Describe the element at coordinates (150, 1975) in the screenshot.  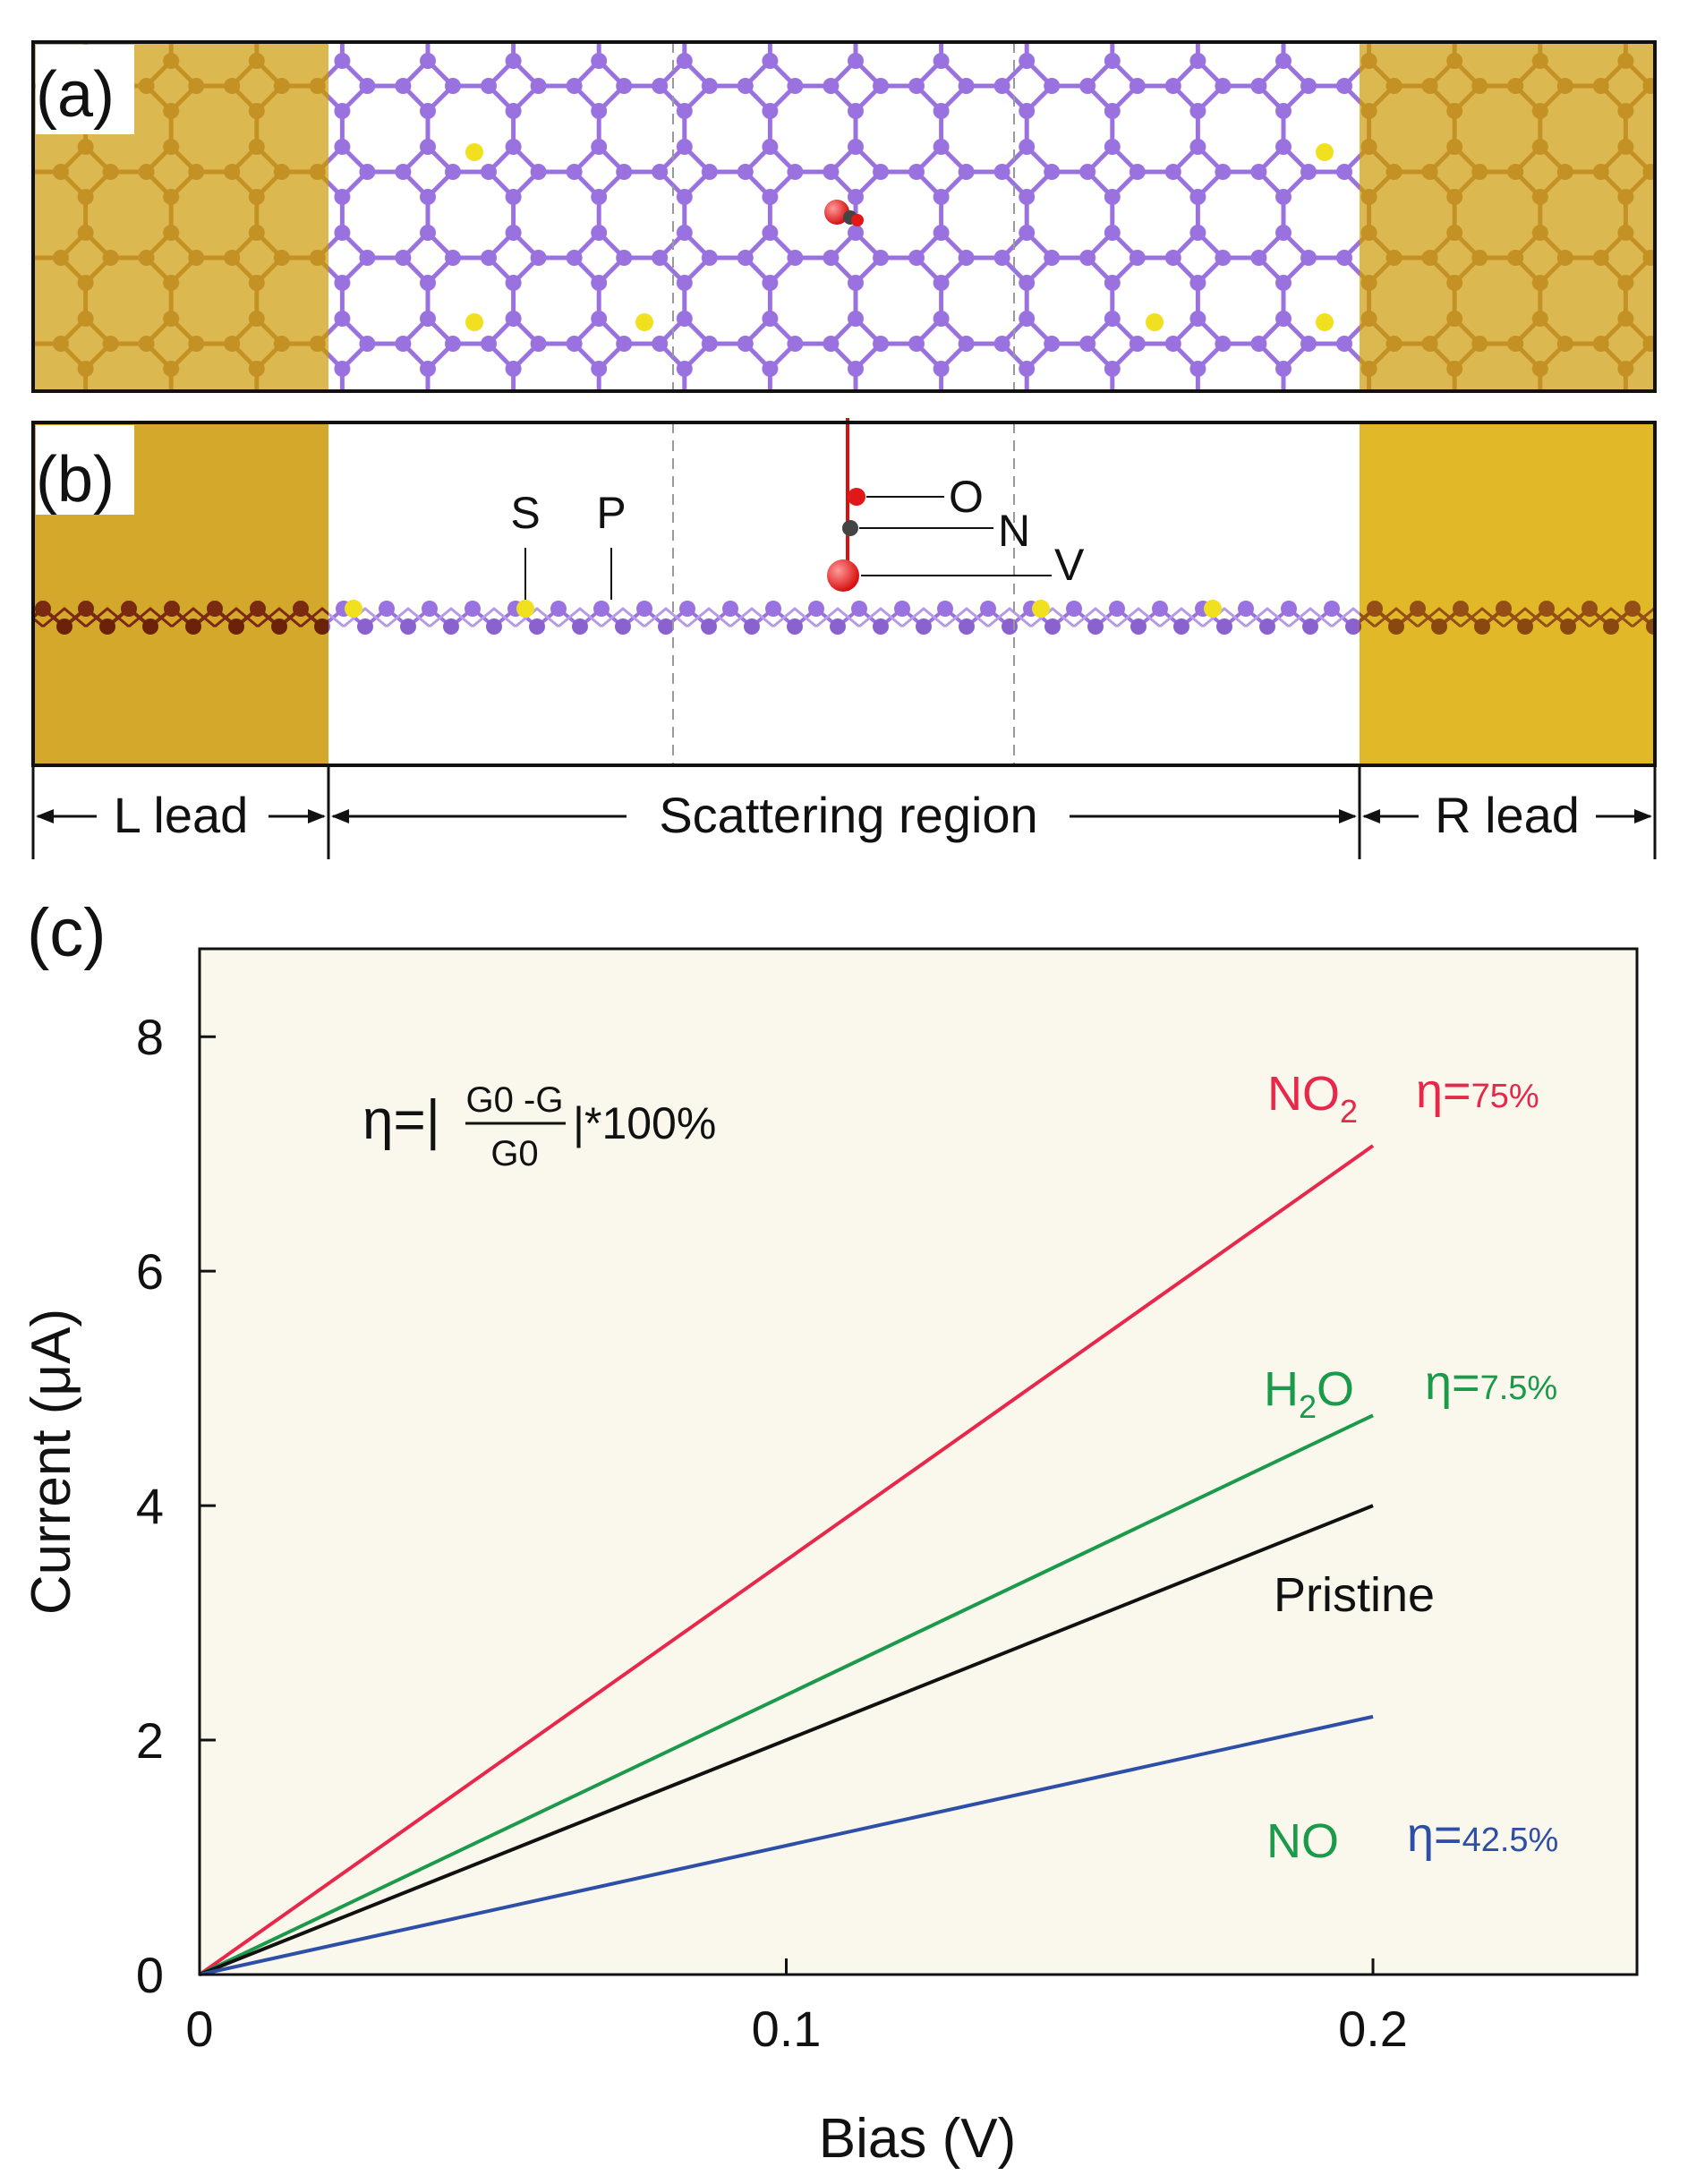
I see `y-tick-label: 0` at that location.